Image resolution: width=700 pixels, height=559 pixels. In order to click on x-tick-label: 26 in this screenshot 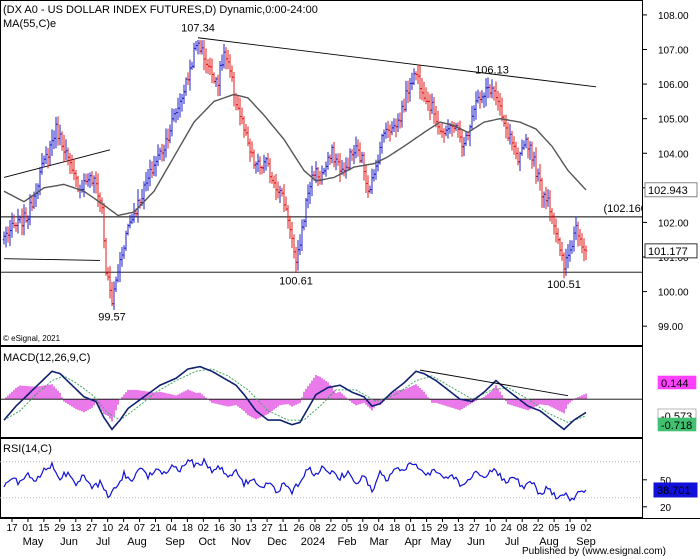, I will do `click(299, 528)`.